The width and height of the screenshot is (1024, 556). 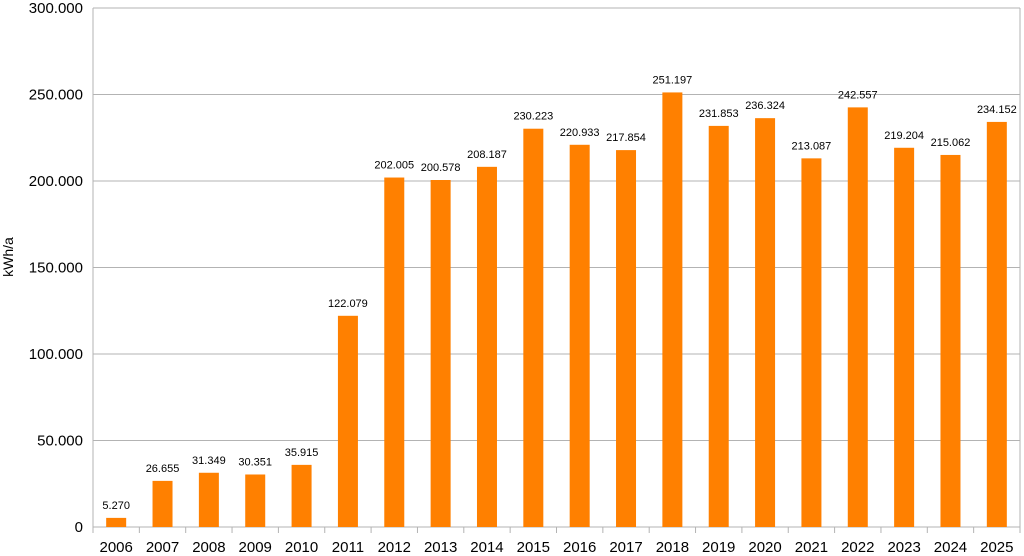 What do you see at coordinates (79, 527) in the screenshot?
I see `y-tick-label: 0` at bounding box center [79, 527].